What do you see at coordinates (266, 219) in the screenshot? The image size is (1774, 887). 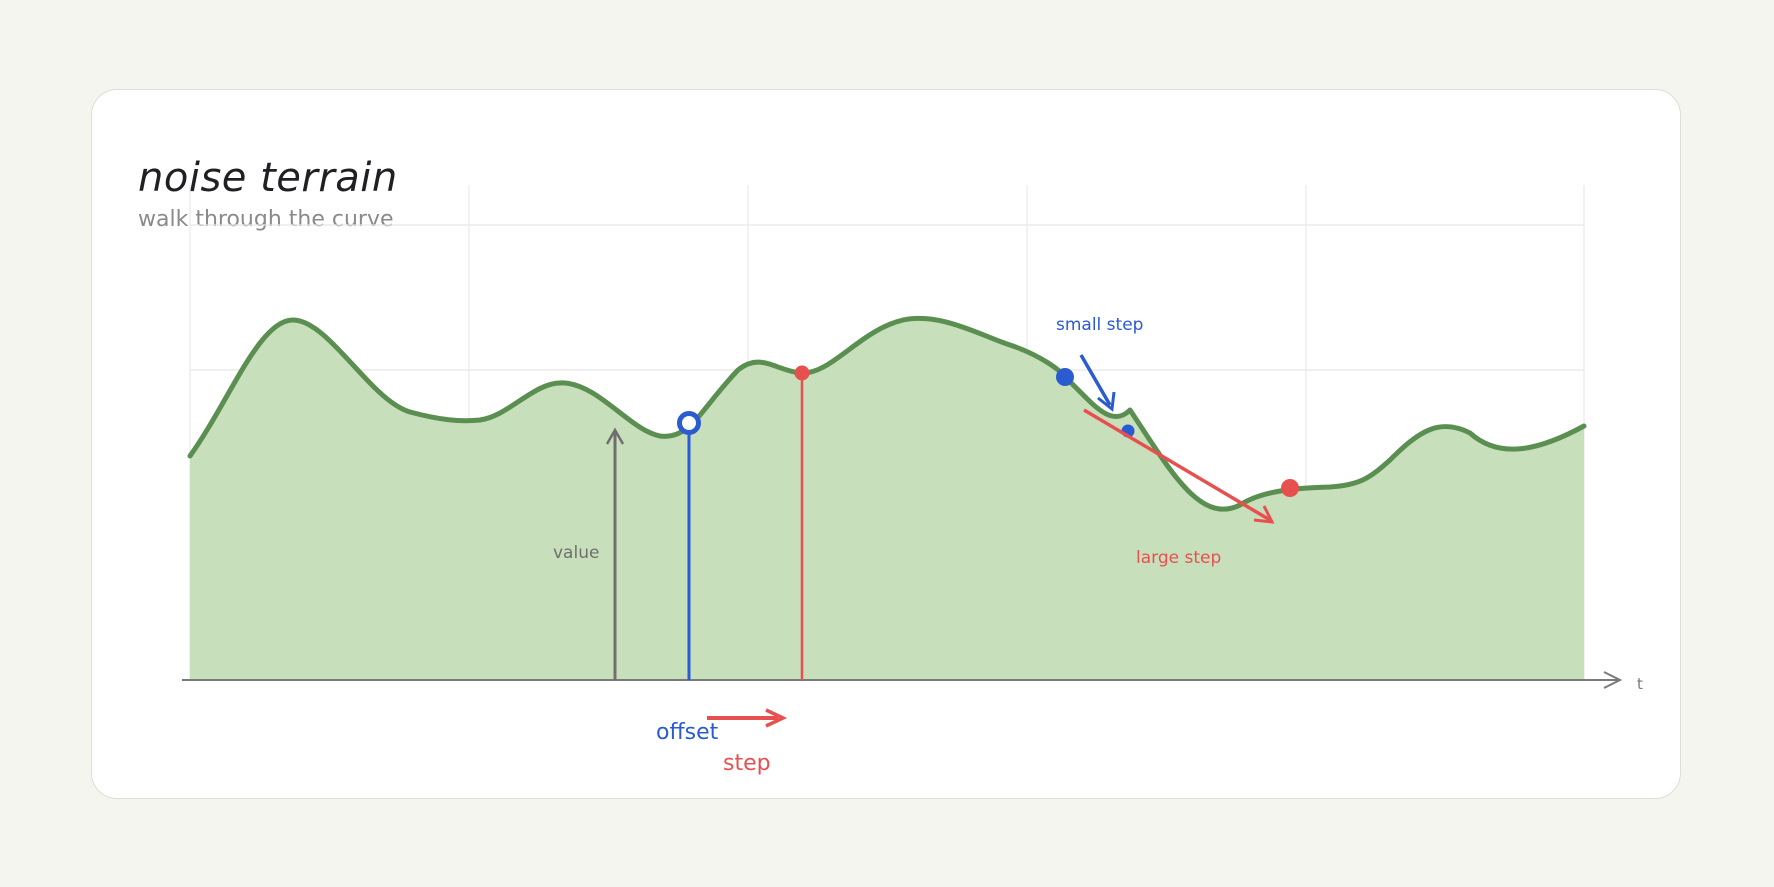 I see `page-subtitle: walk through the curve` at bounding box center [266, 219].